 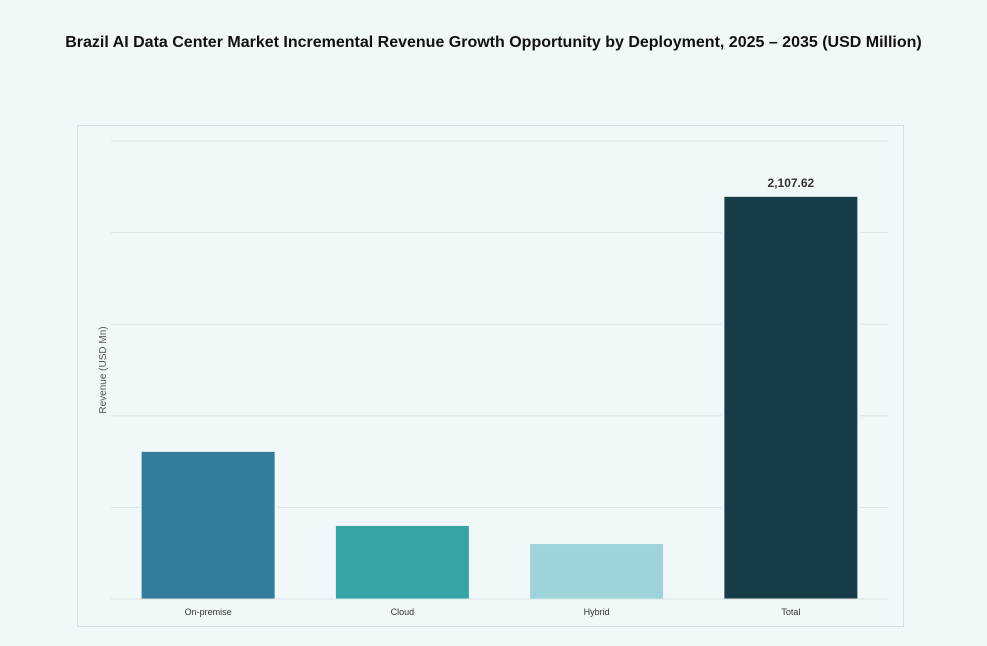 I want to click on bar-cloud, so click(x=402, y=562).